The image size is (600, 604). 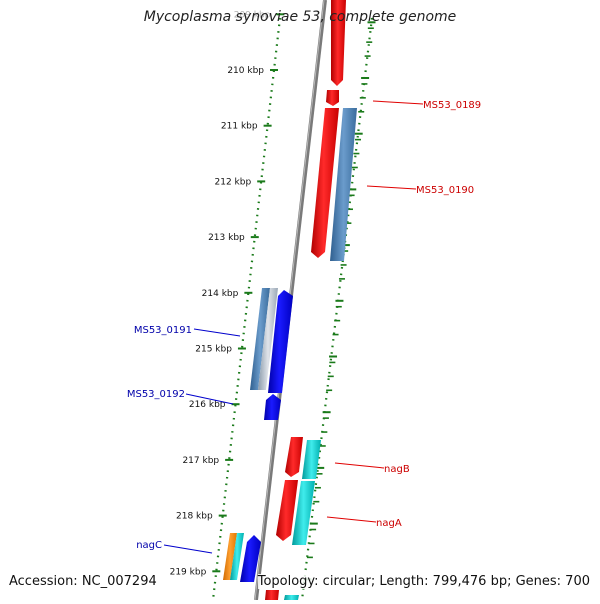 What do you see at coordinates (397, 469) in the screenshot?
I see `gene-label-nagb: nagB` at bounding box center [397, 469].